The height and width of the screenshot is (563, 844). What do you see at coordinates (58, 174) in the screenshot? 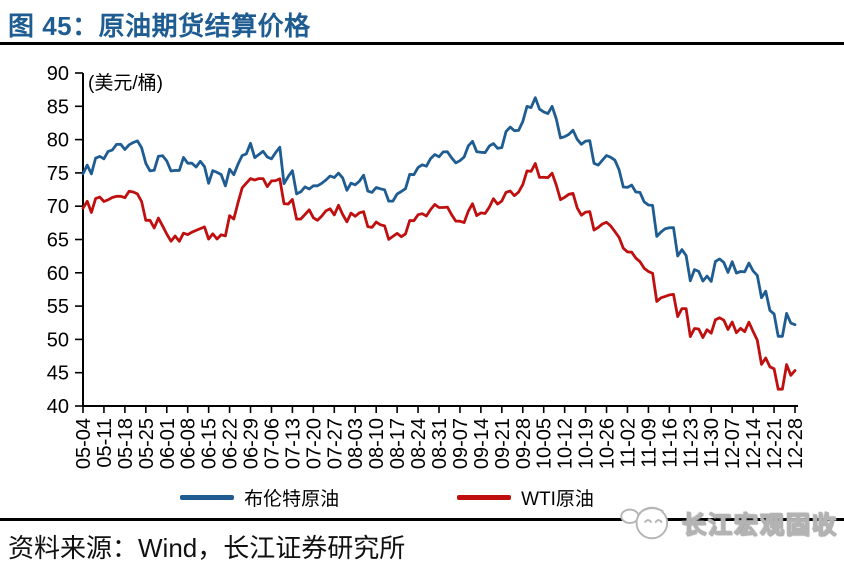
I see `svg-text: 75` at bounding box center [58, 174].